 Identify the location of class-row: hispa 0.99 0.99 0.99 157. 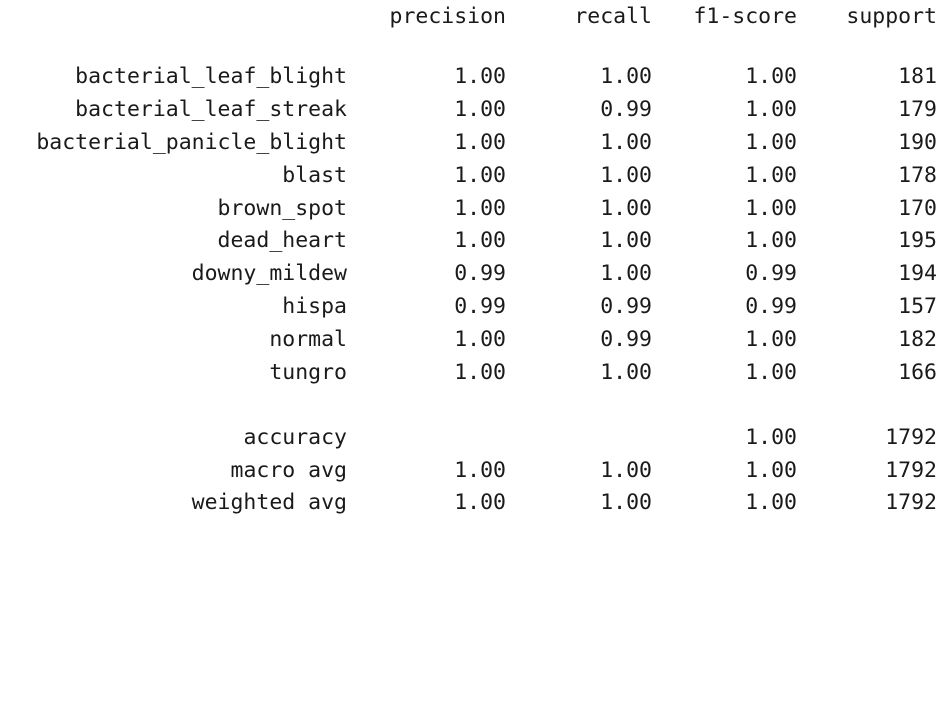
(470, 307).